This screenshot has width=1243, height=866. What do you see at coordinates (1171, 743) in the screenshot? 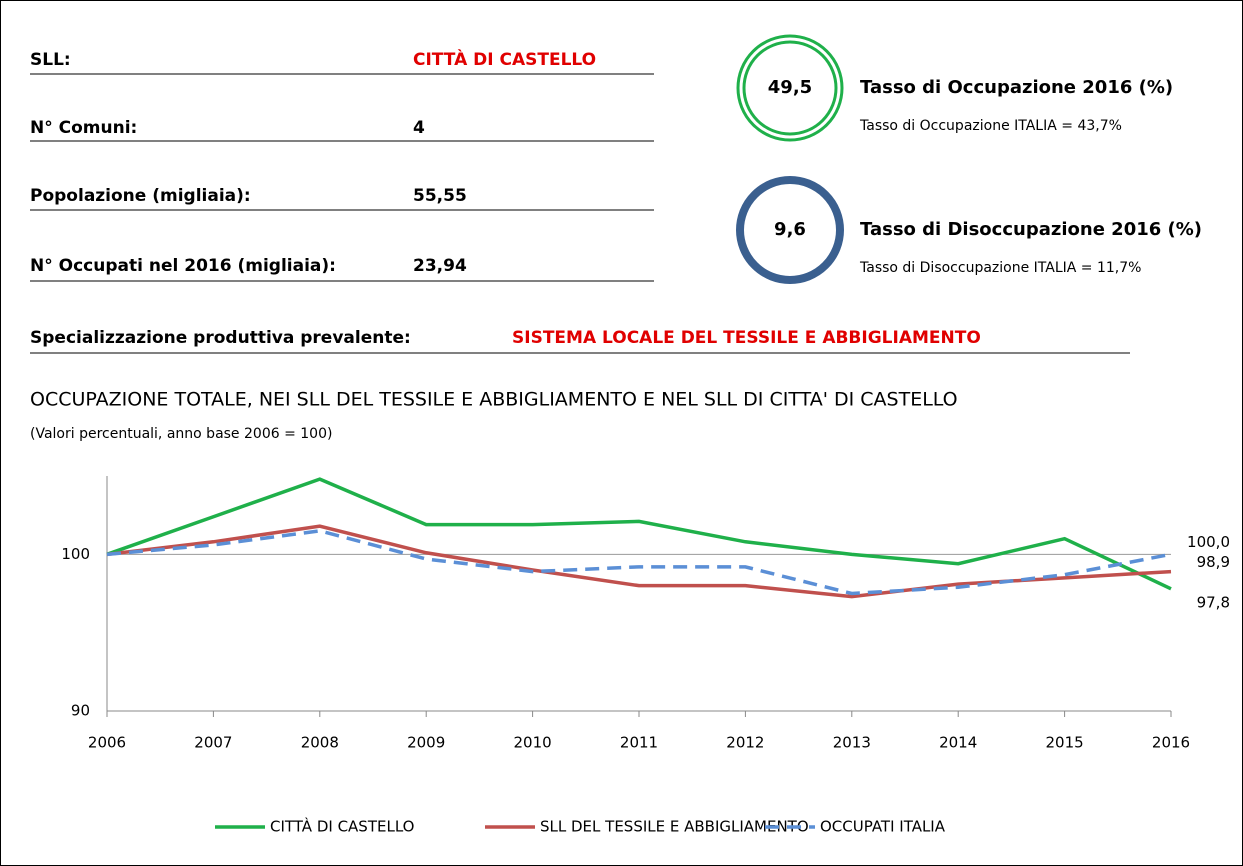
I see `x-tick-label: 2016` at bounding box center [1171, 743].